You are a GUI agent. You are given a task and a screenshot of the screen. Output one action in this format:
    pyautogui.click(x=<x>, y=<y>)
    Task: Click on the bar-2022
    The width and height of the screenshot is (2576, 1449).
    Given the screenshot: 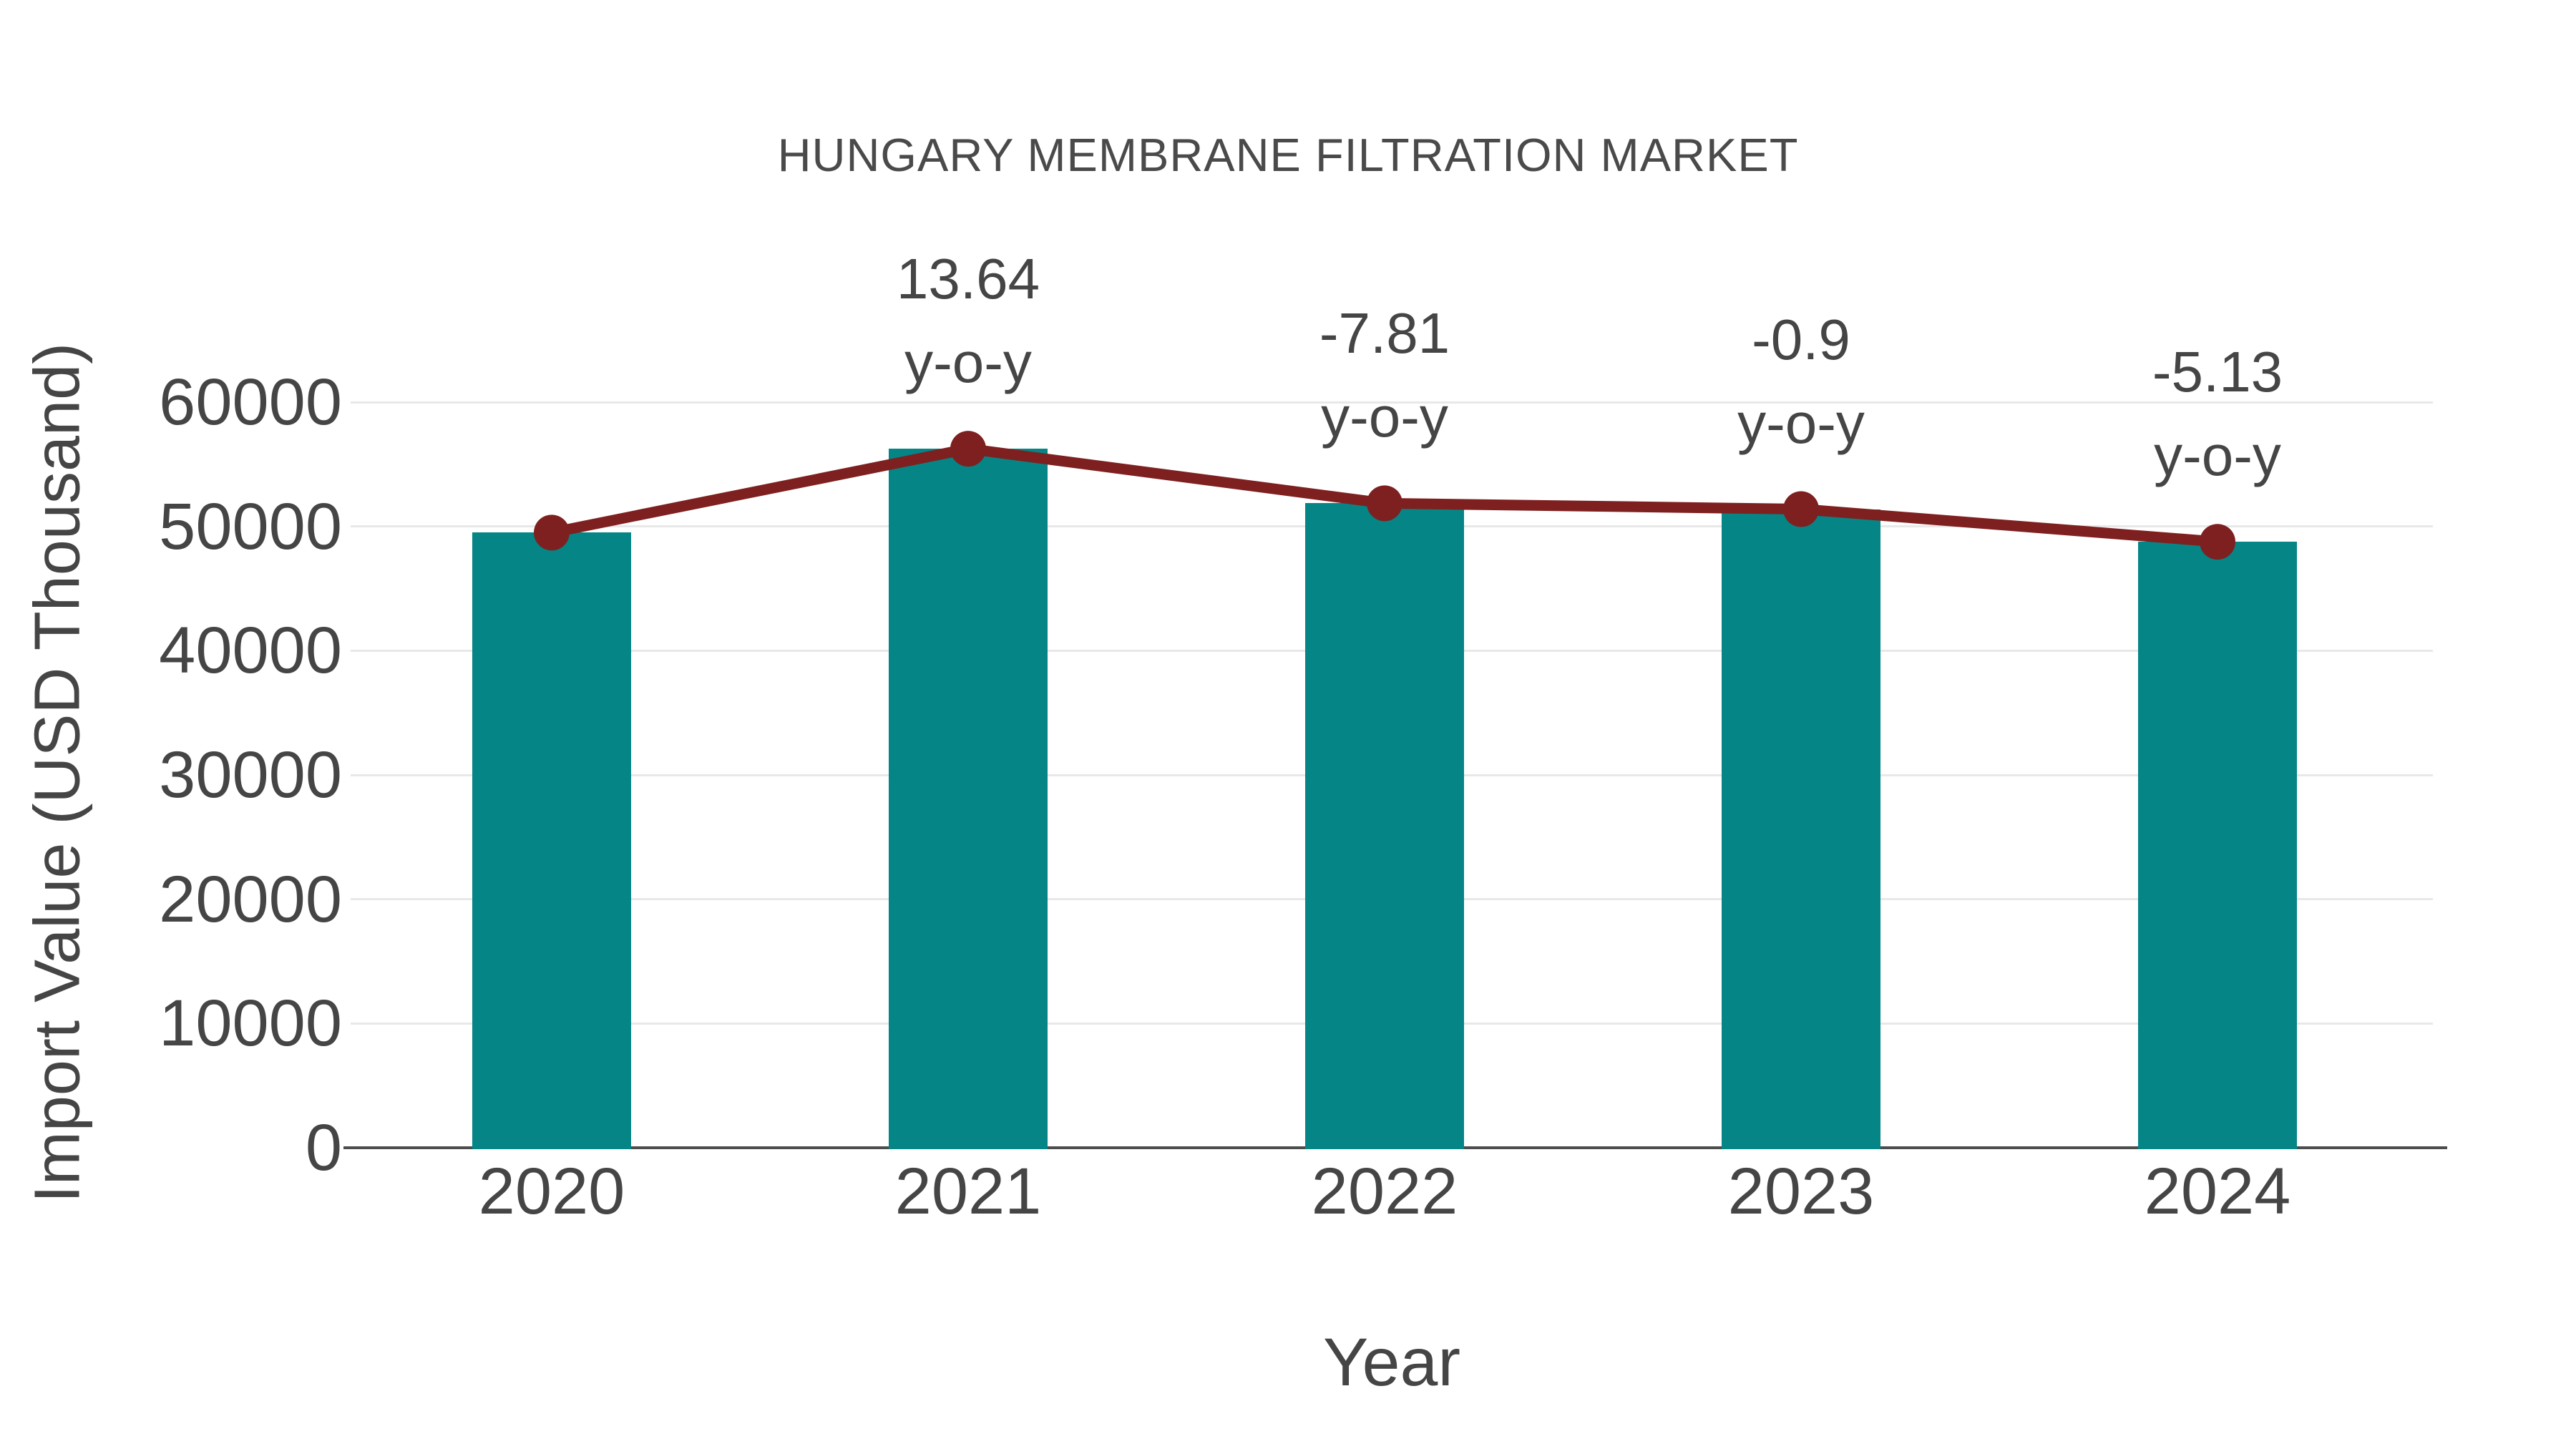 What is the action you would take?
    pyautogui.click(x=1384, y=826)
    